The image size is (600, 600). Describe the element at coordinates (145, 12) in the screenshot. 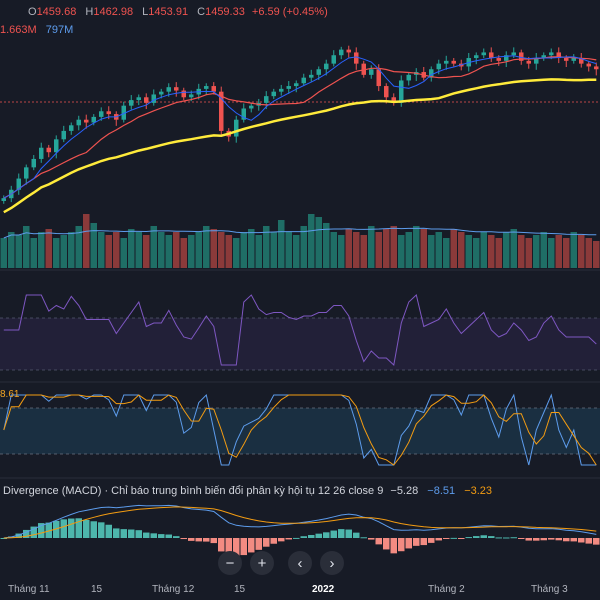

I see `low-label: L` at that location.